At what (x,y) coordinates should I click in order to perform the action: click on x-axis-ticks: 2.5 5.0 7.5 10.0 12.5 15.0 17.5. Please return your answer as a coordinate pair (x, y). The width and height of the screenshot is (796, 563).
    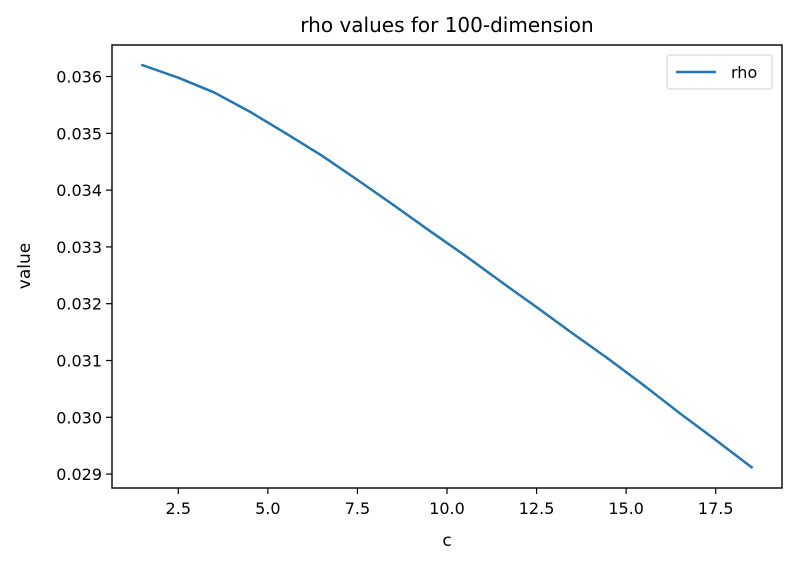
    Looking at the image, I should click on (450, 503).